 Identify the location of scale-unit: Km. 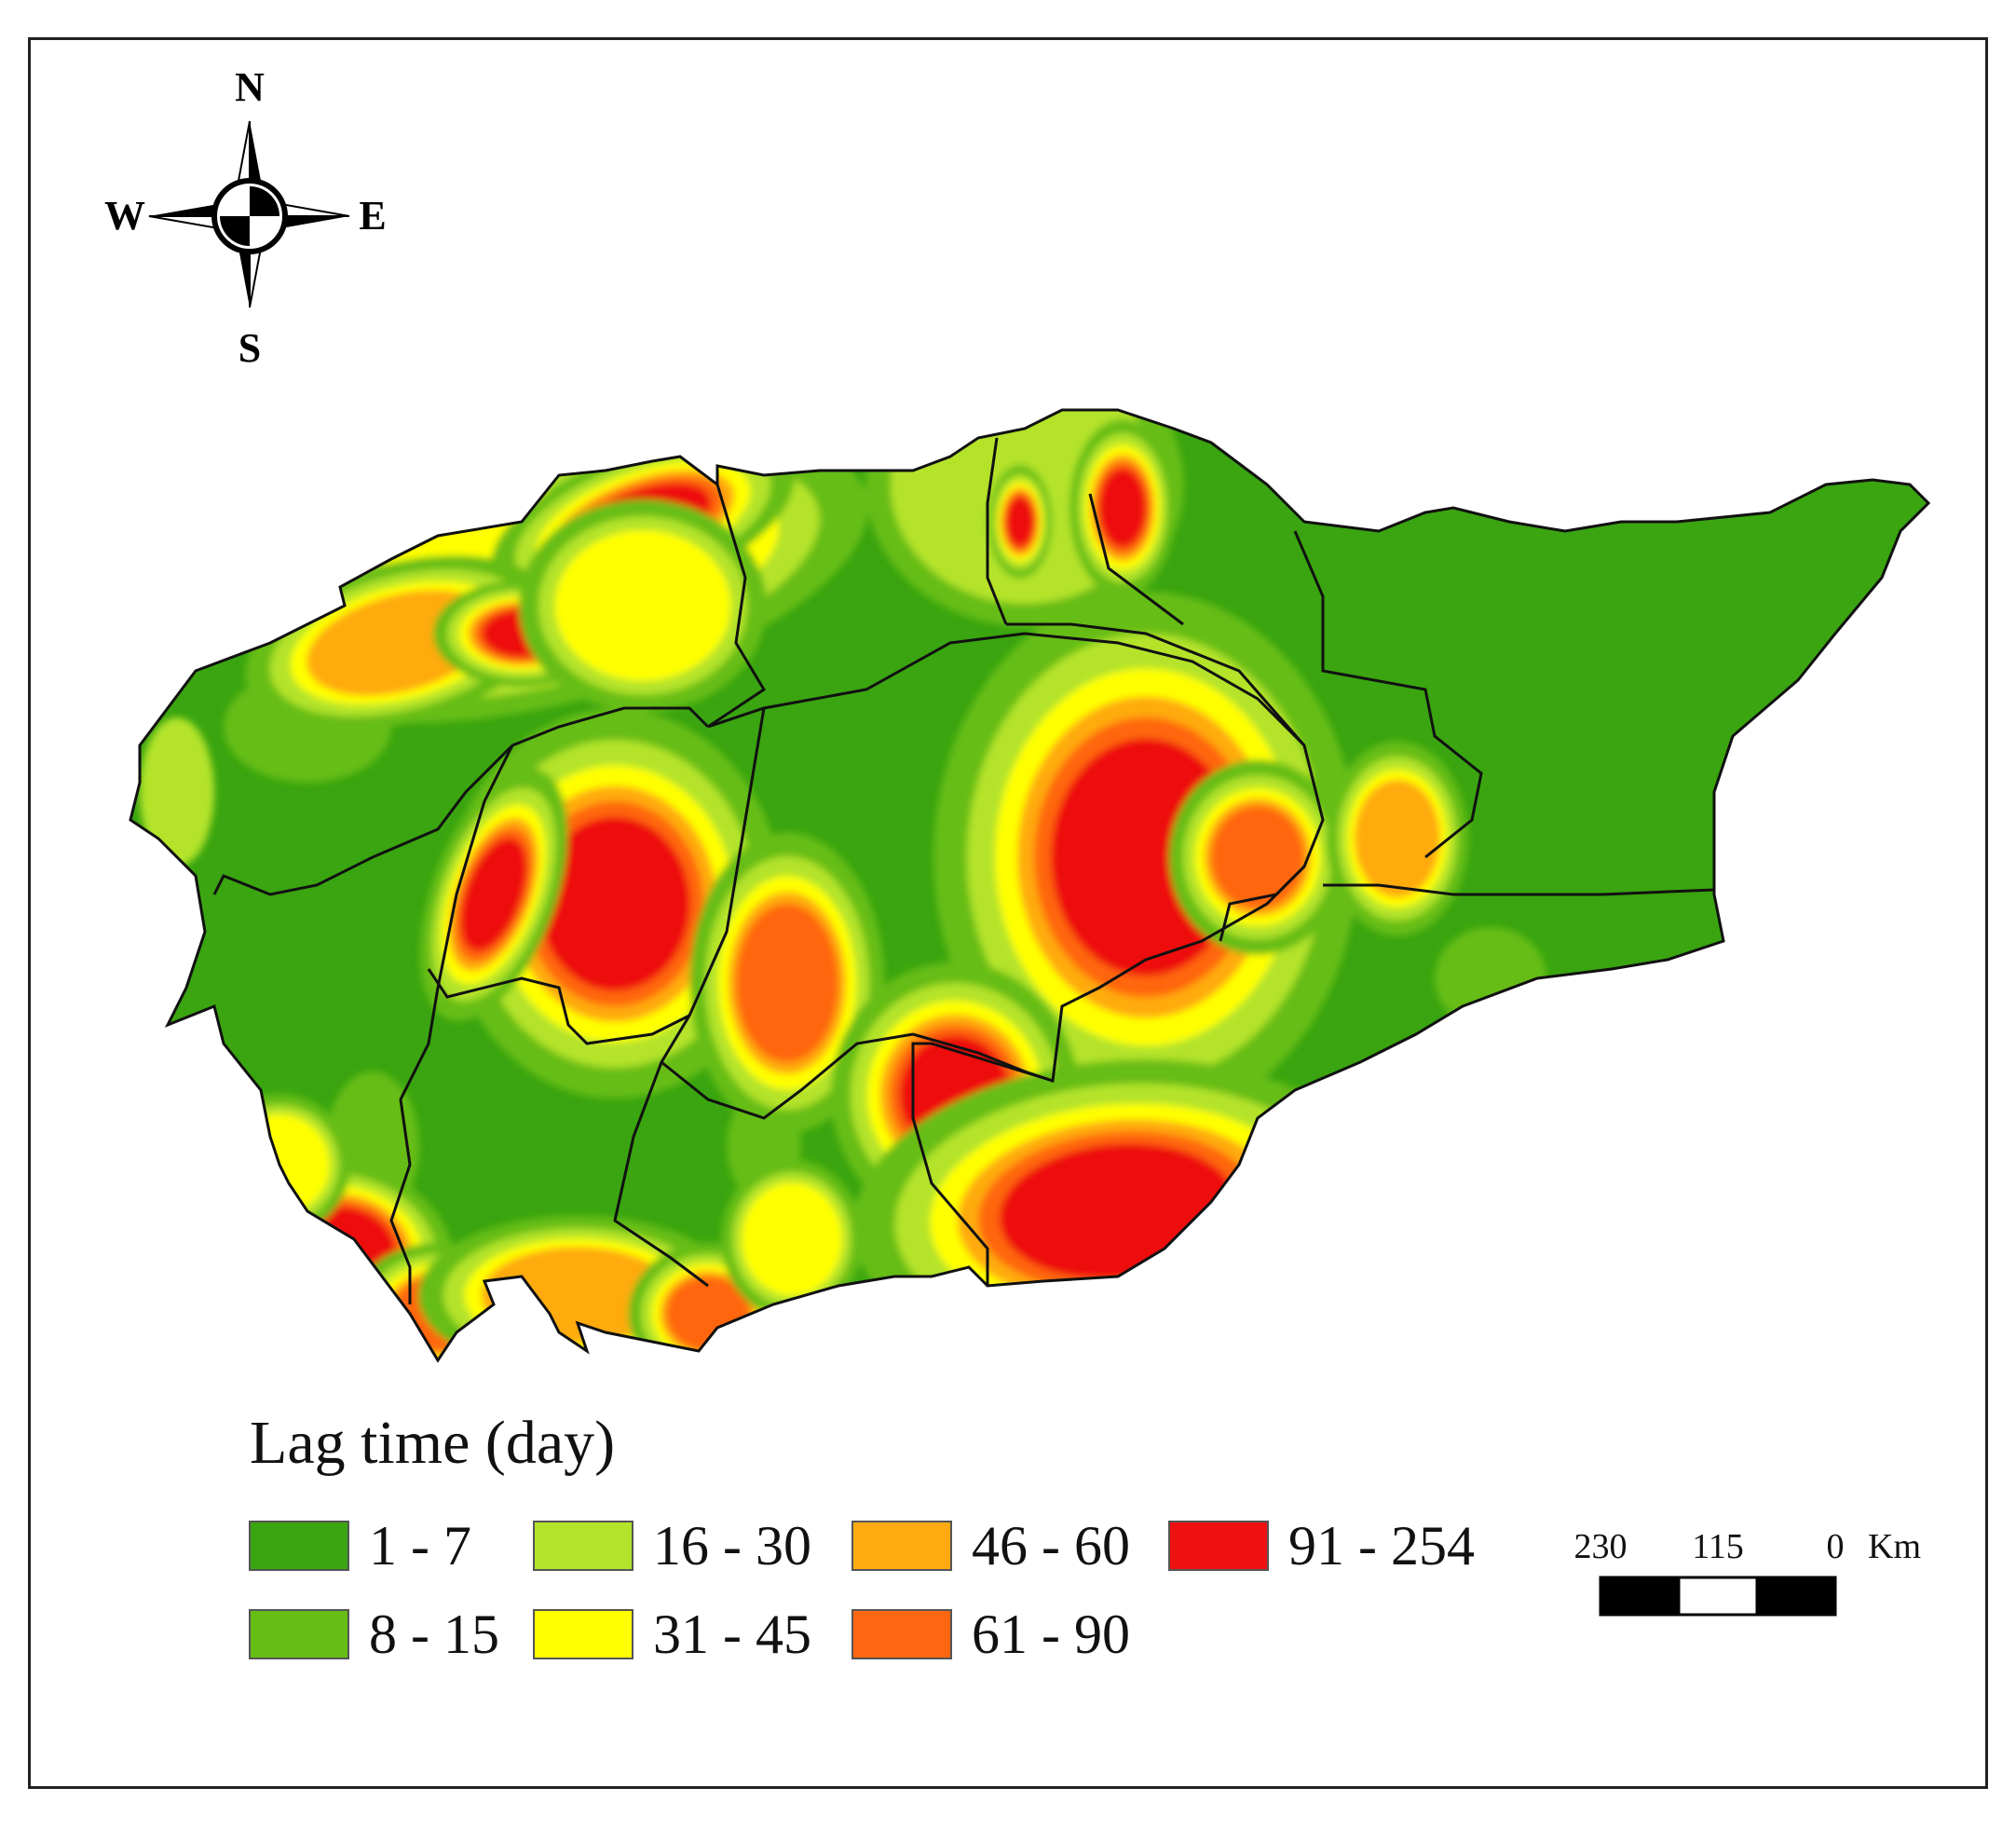
(1894, 1546).